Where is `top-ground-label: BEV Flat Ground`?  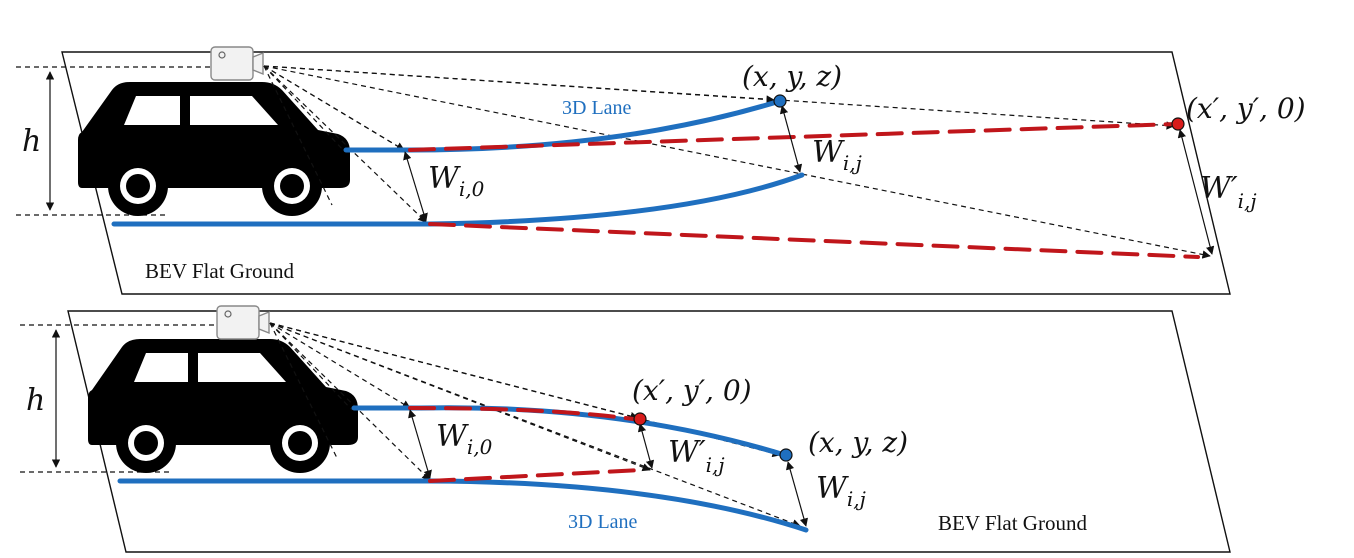
top-ground-label: BEV Flat Ground is located at coordinates (219, 271).